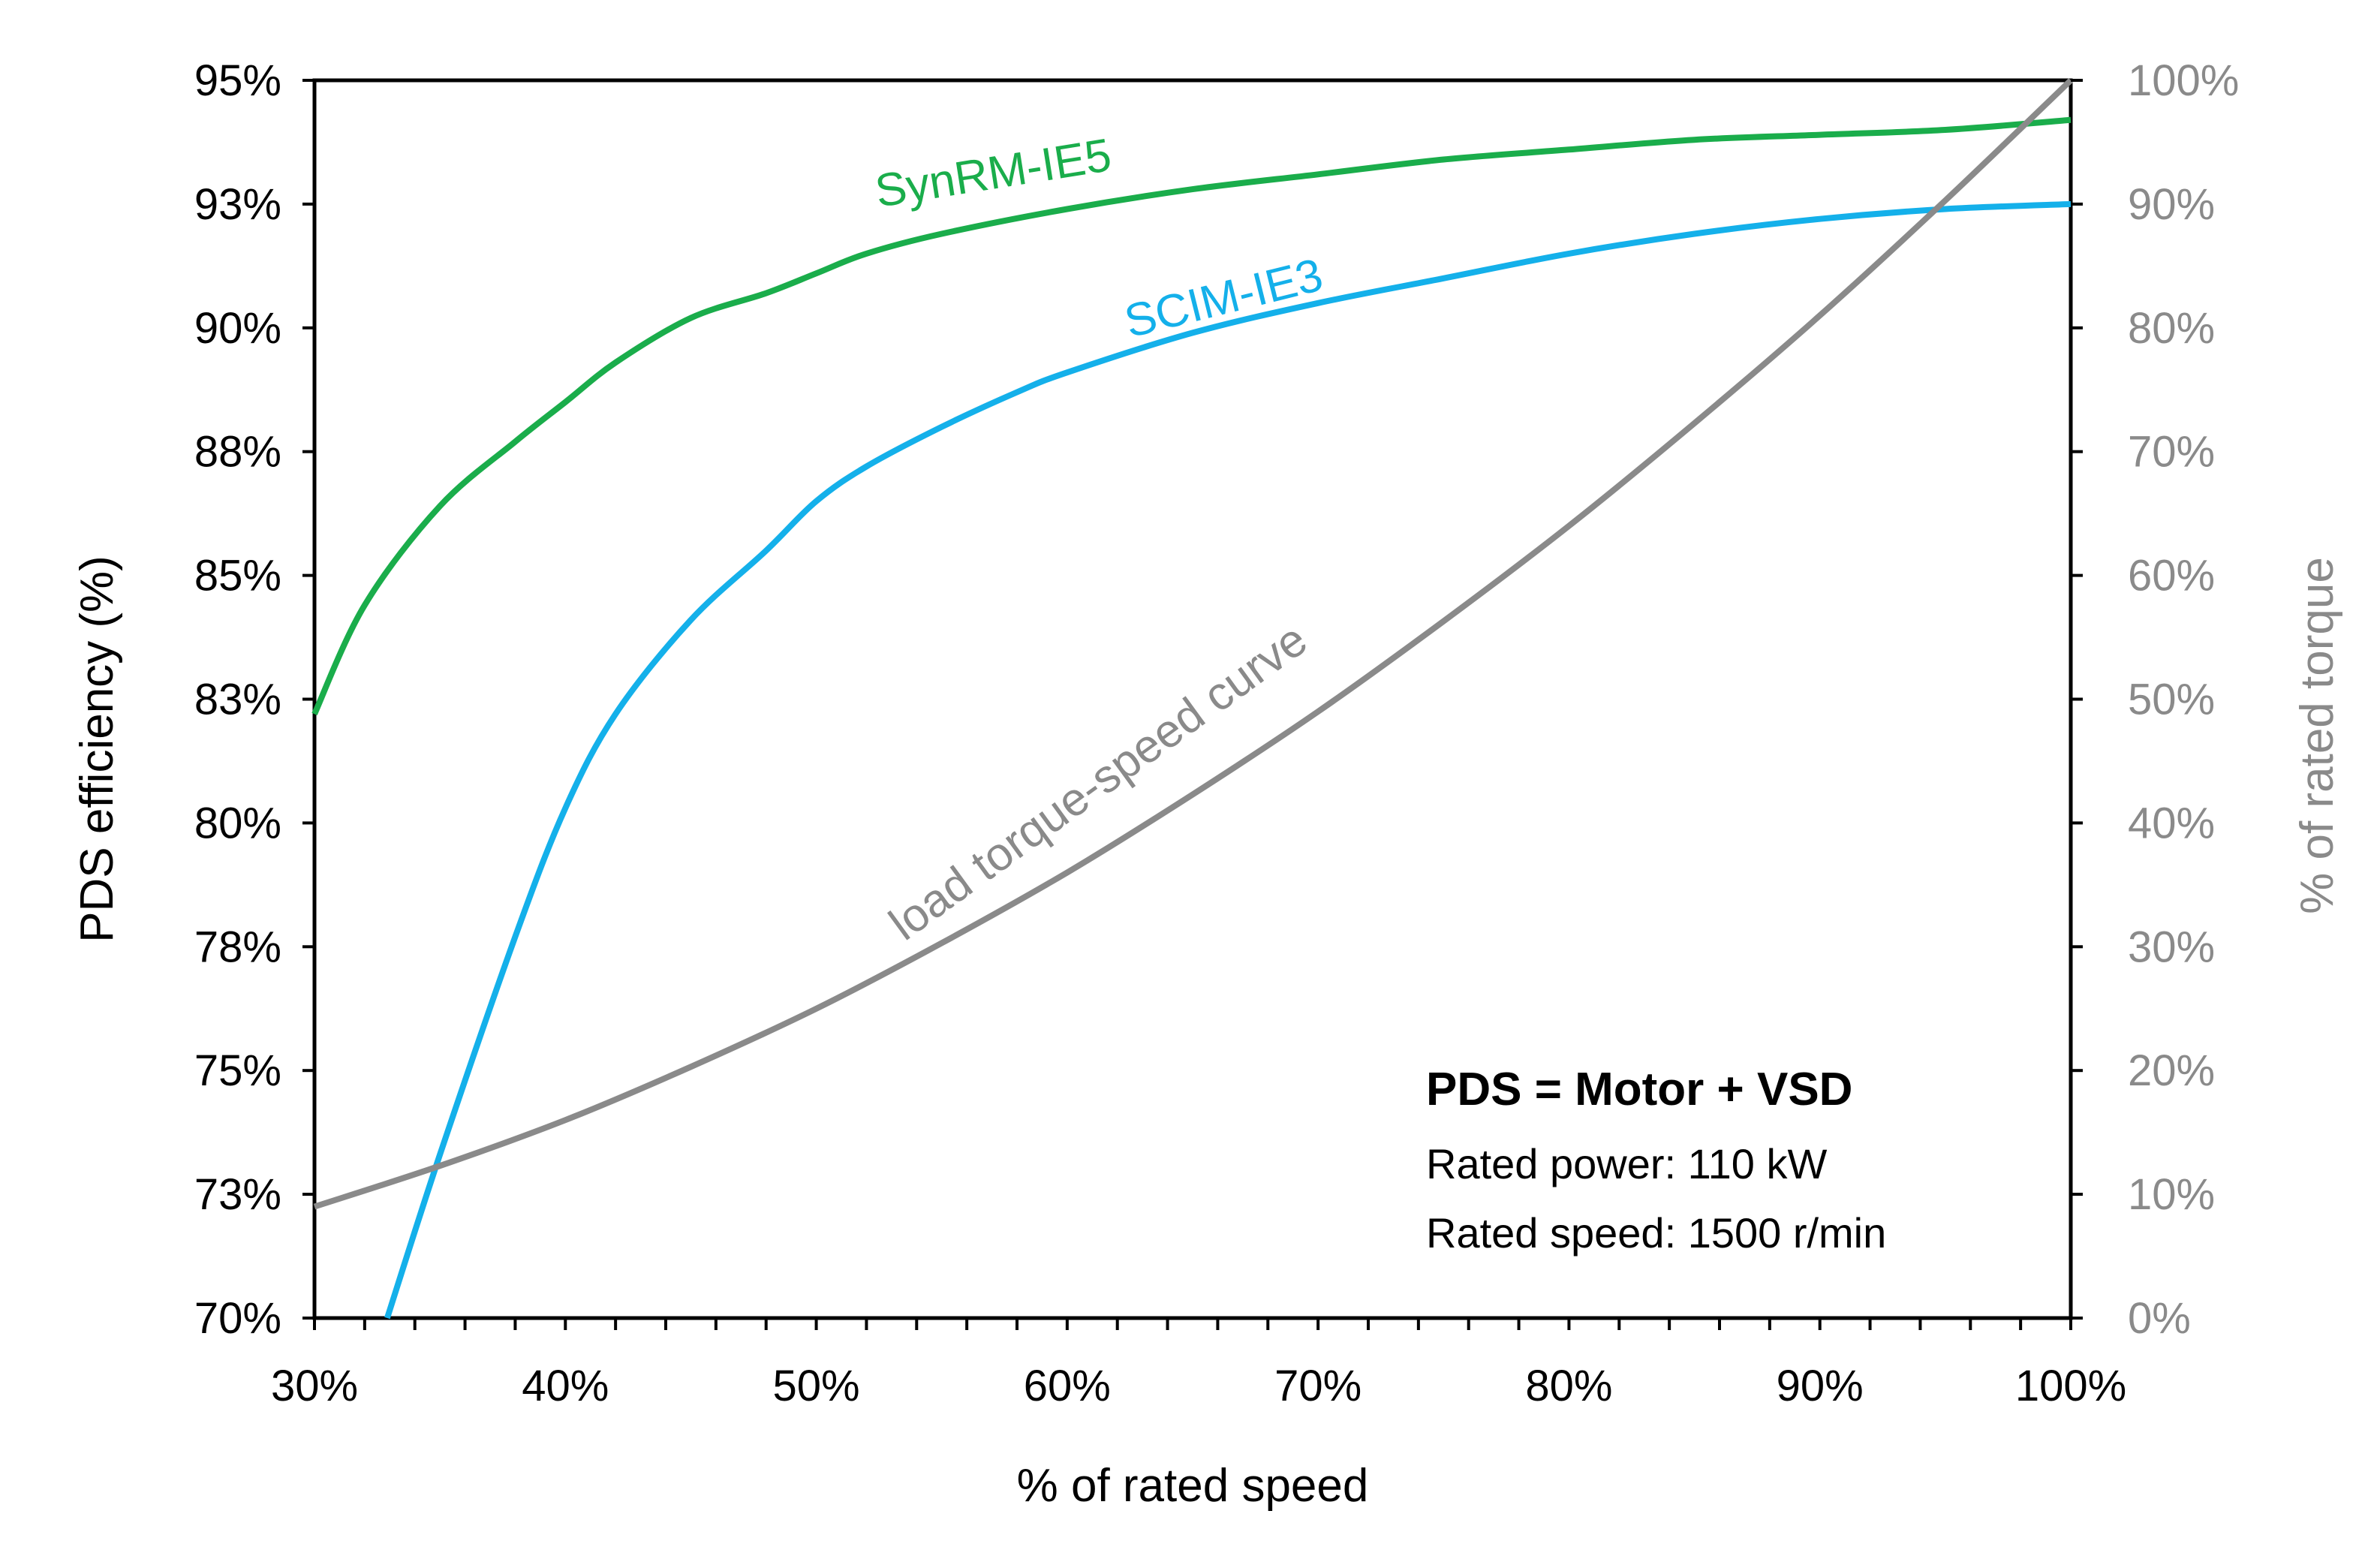 This screenshot has width=2380, height=1559. I want to click on x-tick-label: 80%, so click(1568, 1386).